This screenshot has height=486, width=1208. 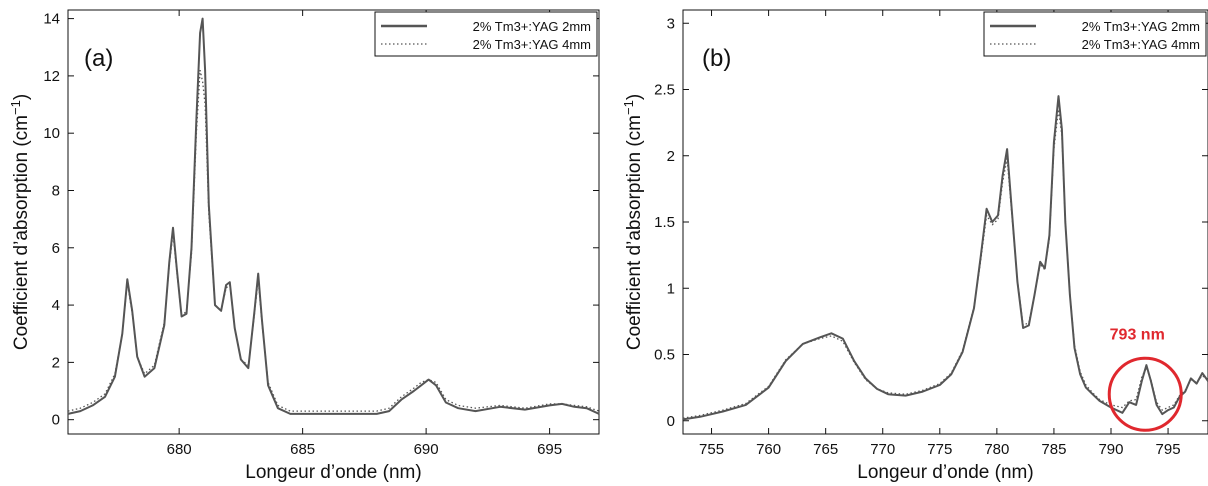 What do you see at coordinates (56, 190) in the screenshot?
I see `y-tick-label: 8` at bounding box center [56, 190].